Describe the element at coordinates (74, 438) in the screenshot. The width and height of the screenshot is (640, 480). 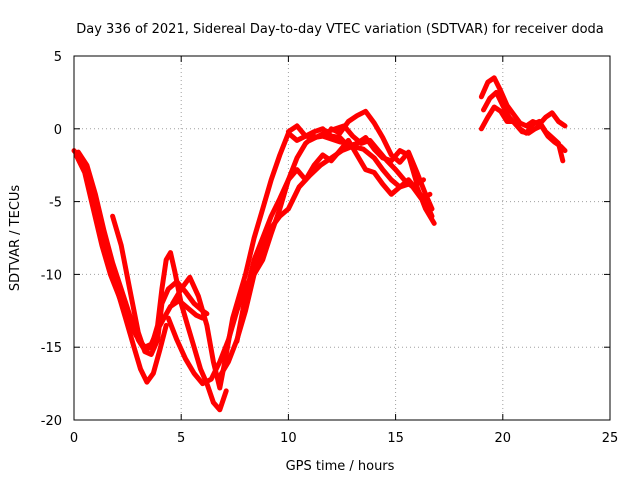
I see `x-tick-label: 0` at that location.